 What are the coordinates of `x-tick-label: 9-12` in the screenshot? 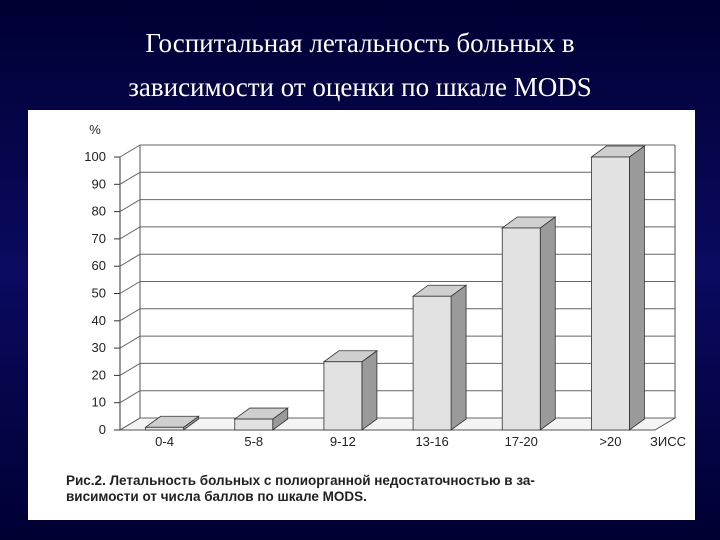 It's located at (343, 441).